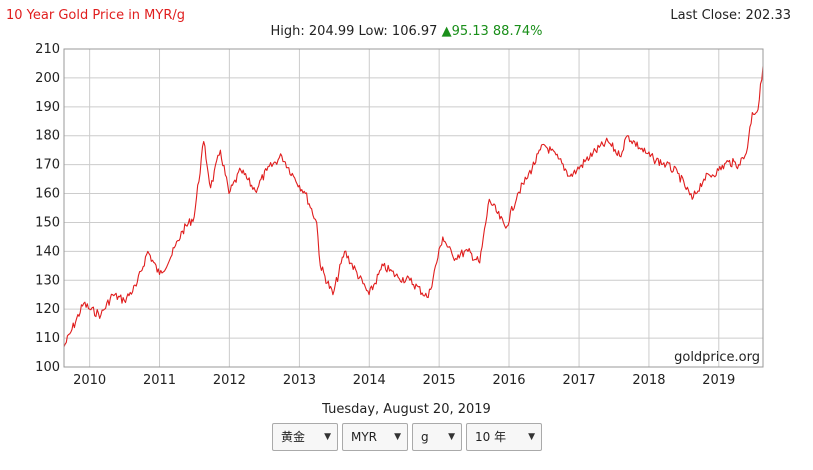 This screenshot has height=470, width=813. What do you see at coordinates (293, 437) in the screenshot?
I see `metal-select-value: 黄金` at bounding box center [293, 437].